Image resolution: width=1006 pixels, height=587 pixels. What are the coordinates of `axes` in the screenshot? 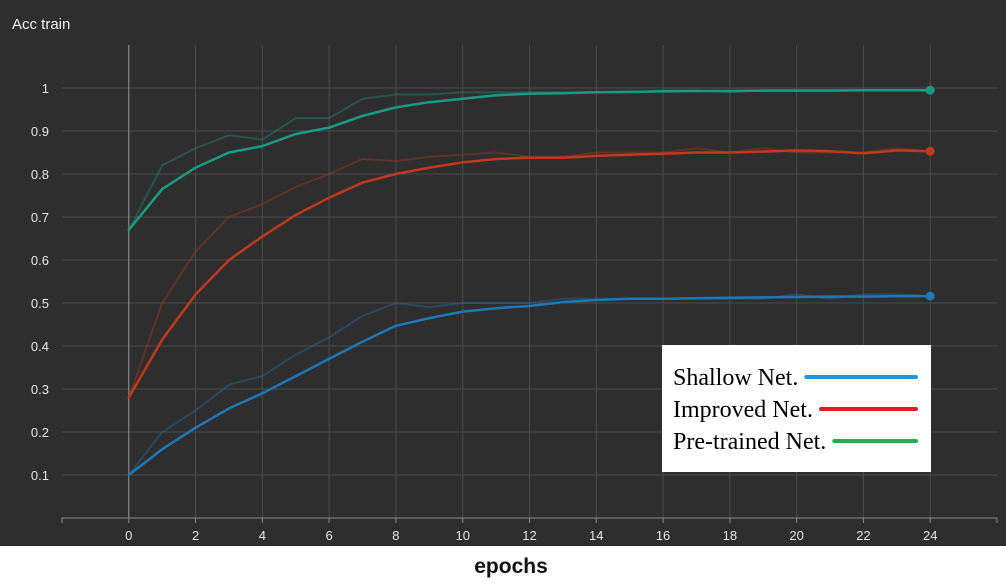 It's located at (529, 520).